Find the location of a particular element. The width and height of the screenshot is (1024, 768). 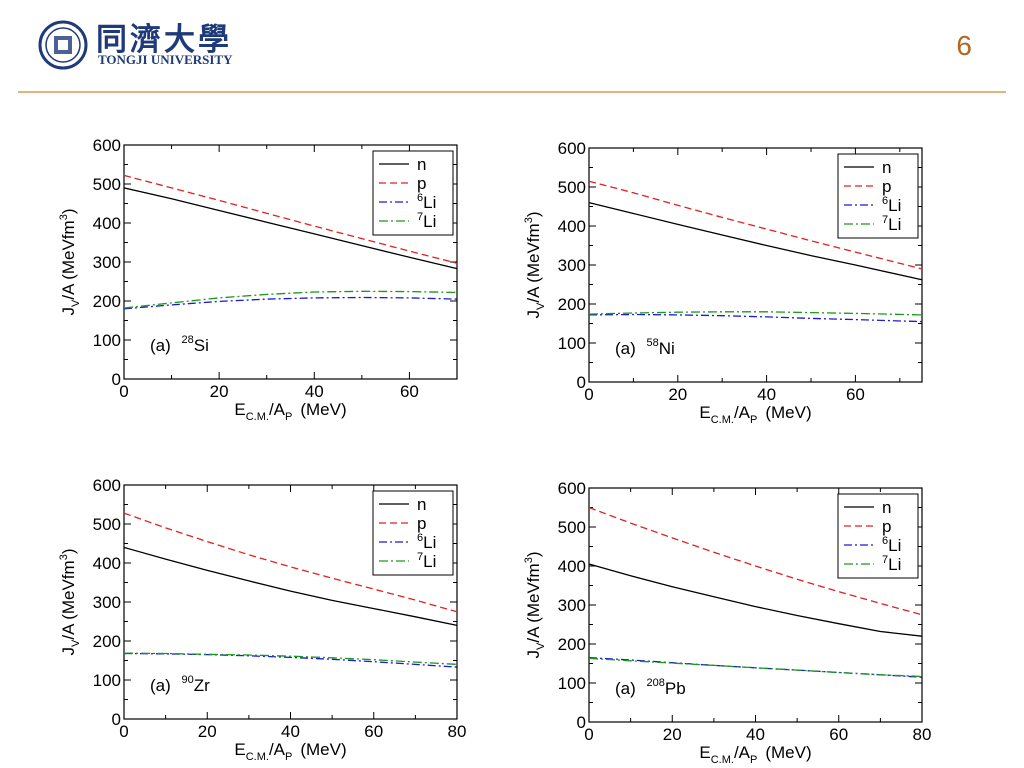

header-divider is located at coordinates (512, 92).